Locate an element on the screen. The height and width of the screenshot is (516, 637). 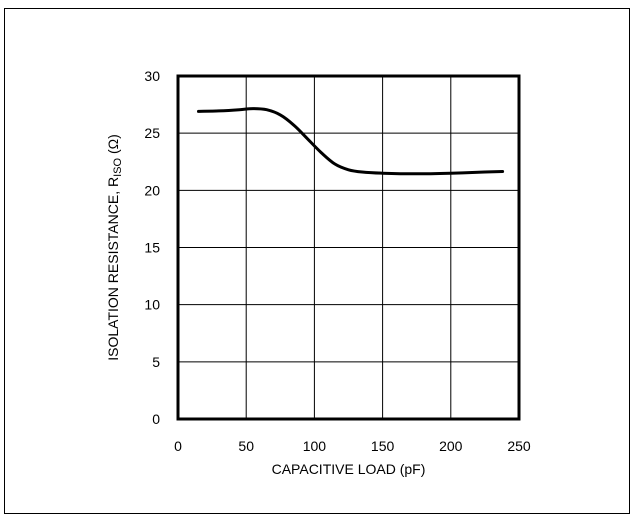
y-axis-label: ISOLATION RESISTANCE, RISO (Ω) is located at coordinates (114, 247).